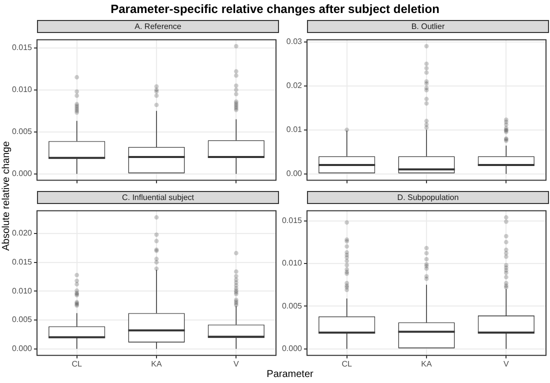 The width and height of the screenshot is (550, 383). I want to click on x-axis-title: Parameter, so click(290, 374).